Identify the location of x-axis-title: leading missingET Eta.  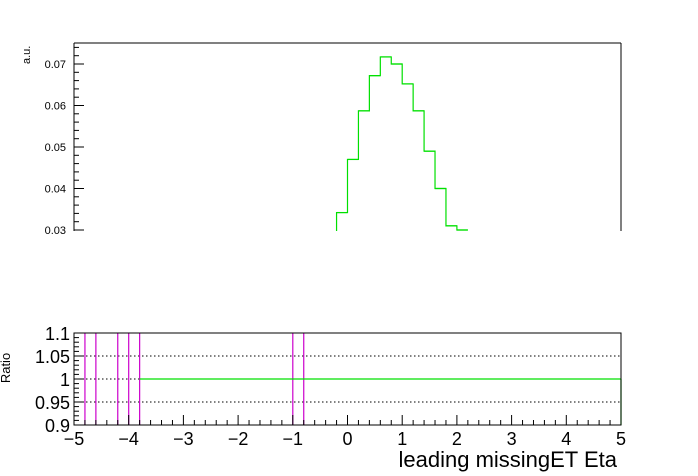
(508, 459).